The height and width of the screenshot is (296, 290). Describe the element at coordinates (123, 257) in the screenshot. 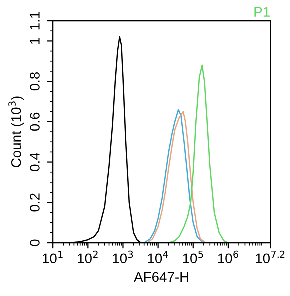

I see `x-tick-label: 10$^{3}$` at that location.